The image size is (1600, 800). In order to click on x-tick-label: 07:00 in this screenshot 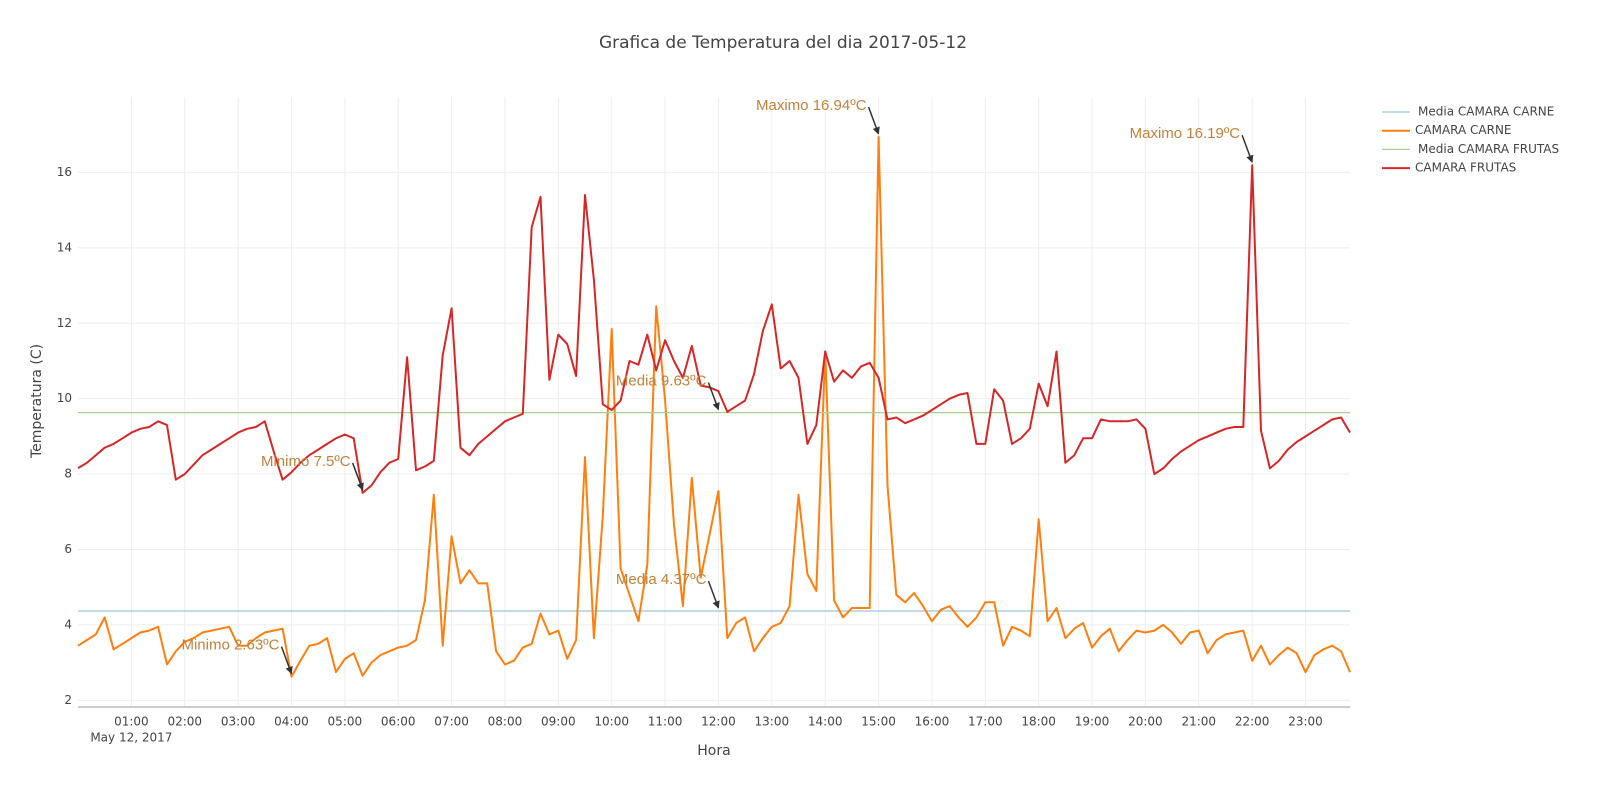, I will do `click(451, 722)`.